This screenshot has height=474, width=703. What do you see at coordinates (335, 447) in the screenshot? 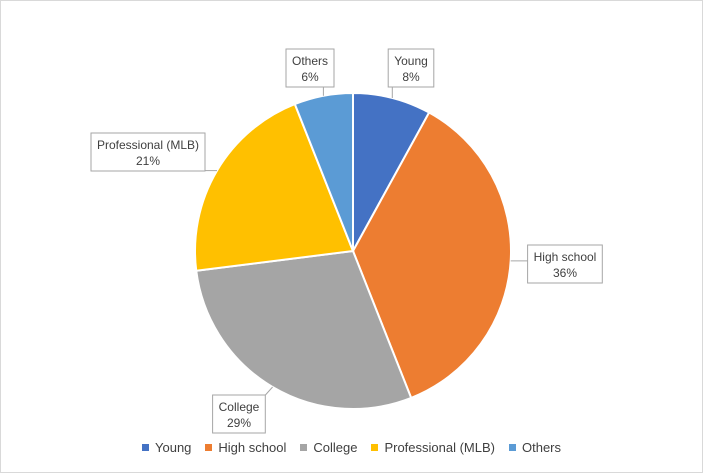
I see `legend-label: College` at bounding box center [335, 447].